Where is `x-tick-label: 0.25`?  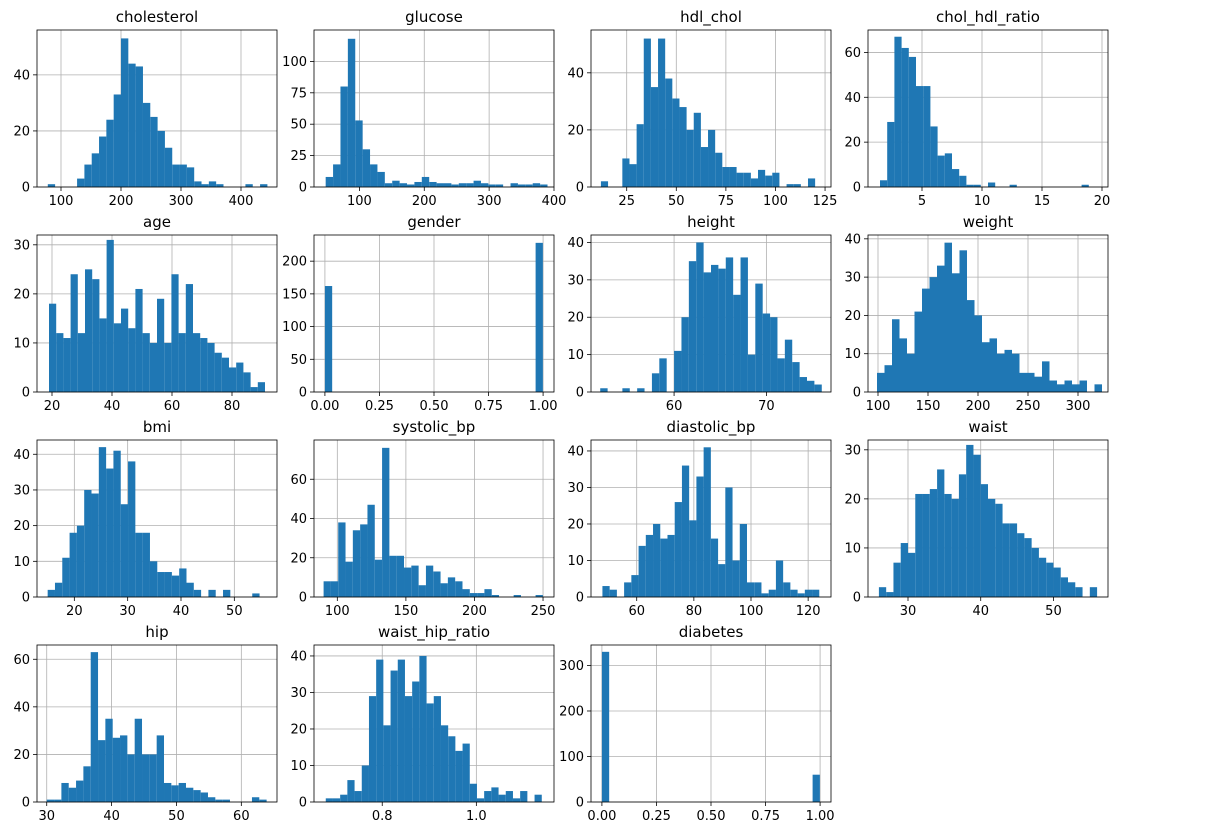 x-tick-label: 0.25 is located at coordinates (379, 406).